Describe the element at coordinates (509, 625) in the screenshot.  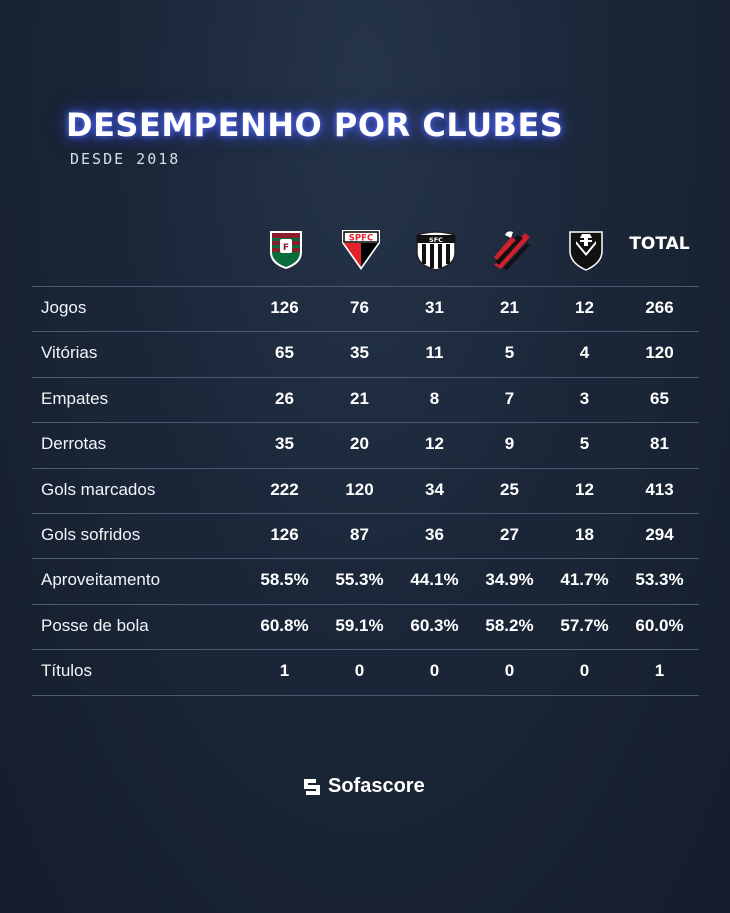
I see `value-cell: 58.2%` at that location.